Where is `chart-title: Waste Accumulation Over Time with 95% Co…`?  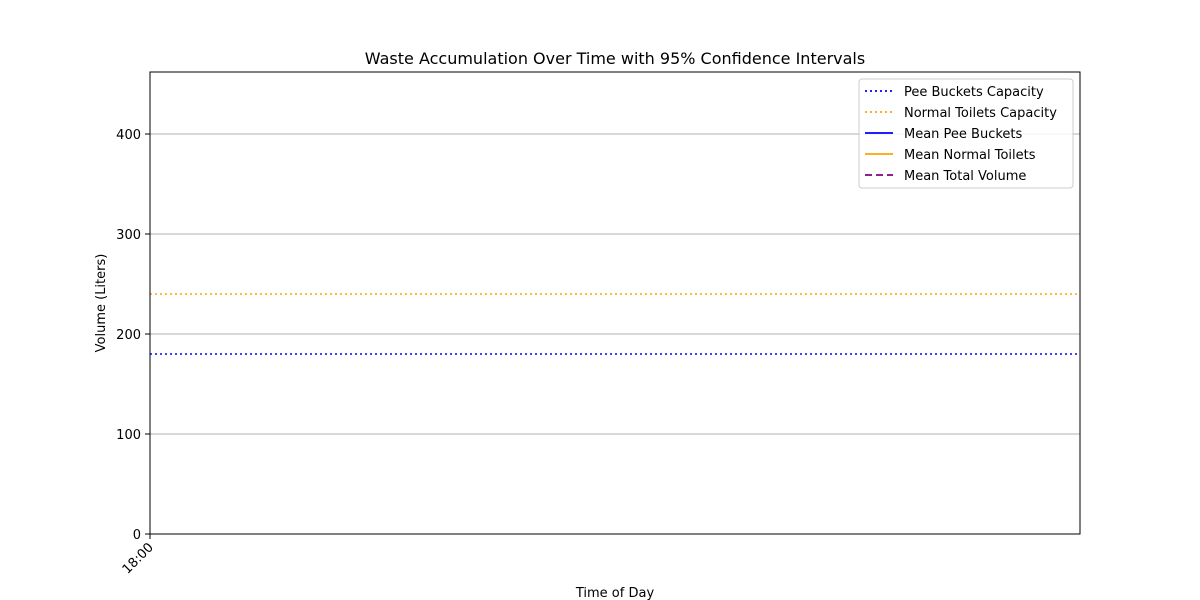 chart-title: Waste Accumulation Over Time with 95% Co… is located at coordinates (615, 58).